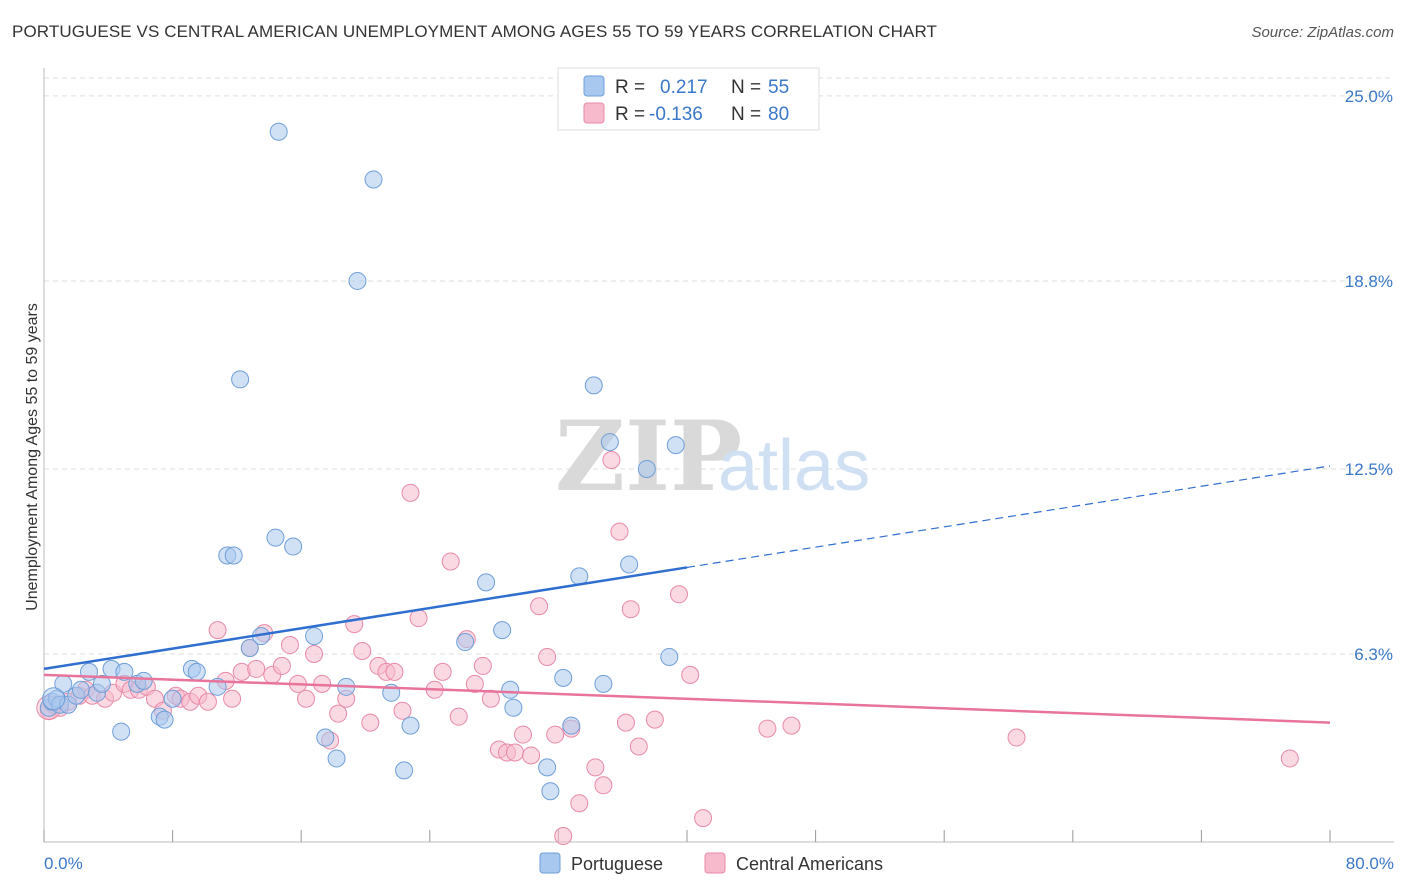  I want to click on bottom-legend: Portuguese Central Americans, so click(711, 863).